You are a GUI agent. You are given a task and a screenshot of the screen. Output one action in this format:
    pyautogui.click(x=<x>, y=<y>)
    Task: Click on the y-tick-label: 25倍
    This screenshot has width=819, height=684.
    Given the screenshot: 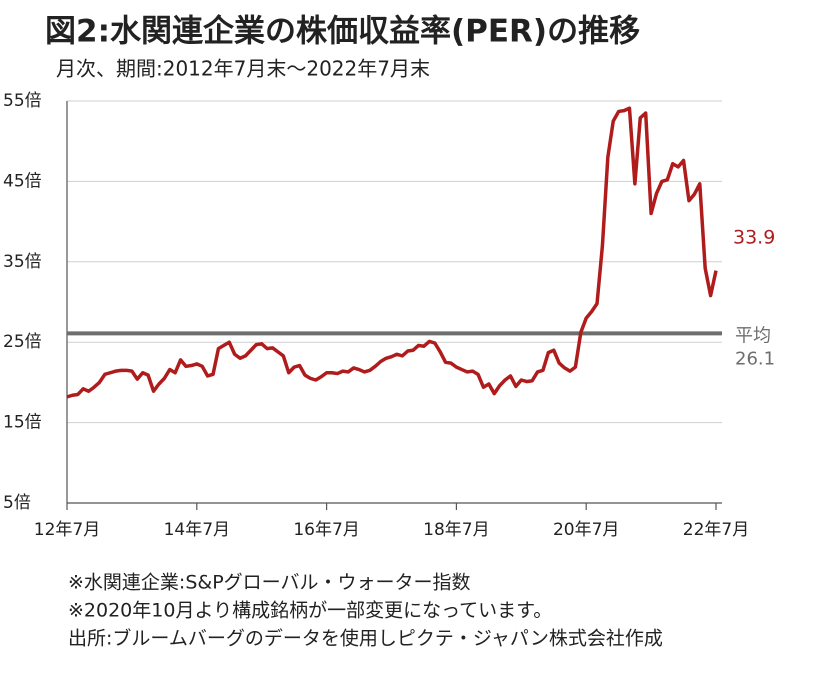 What is the action you would take?
    pyautogui.click(x=22, y=342)
    